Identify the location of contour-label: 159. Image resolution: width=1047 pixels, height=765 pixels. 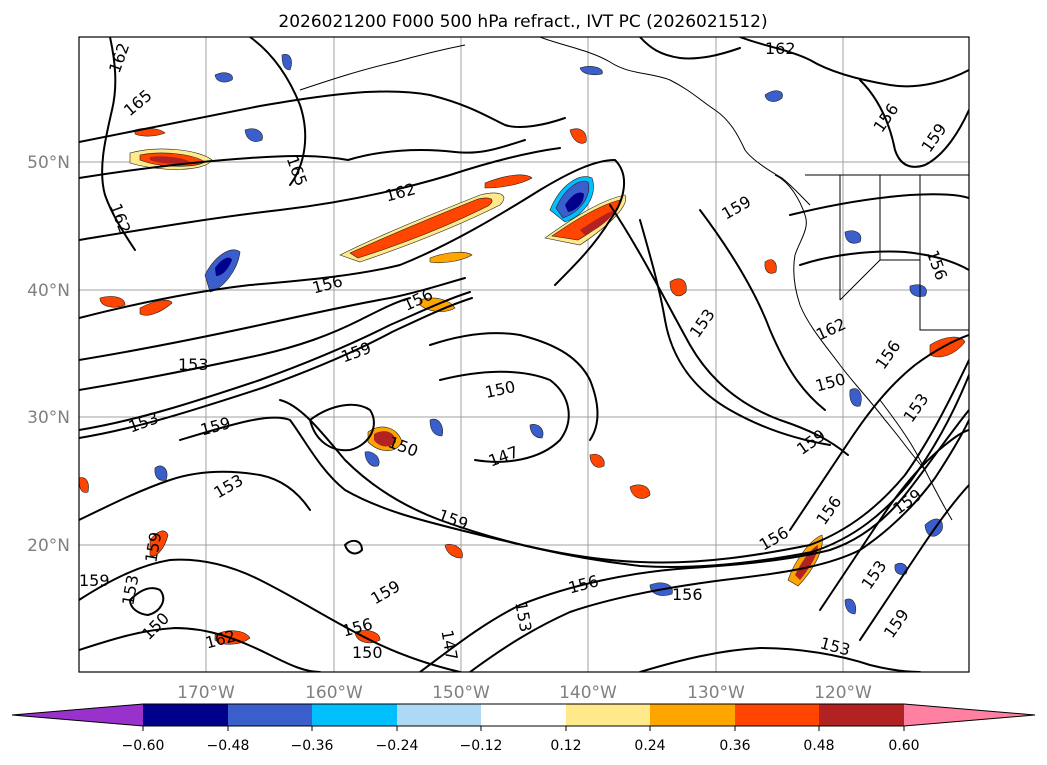
(94, 580).